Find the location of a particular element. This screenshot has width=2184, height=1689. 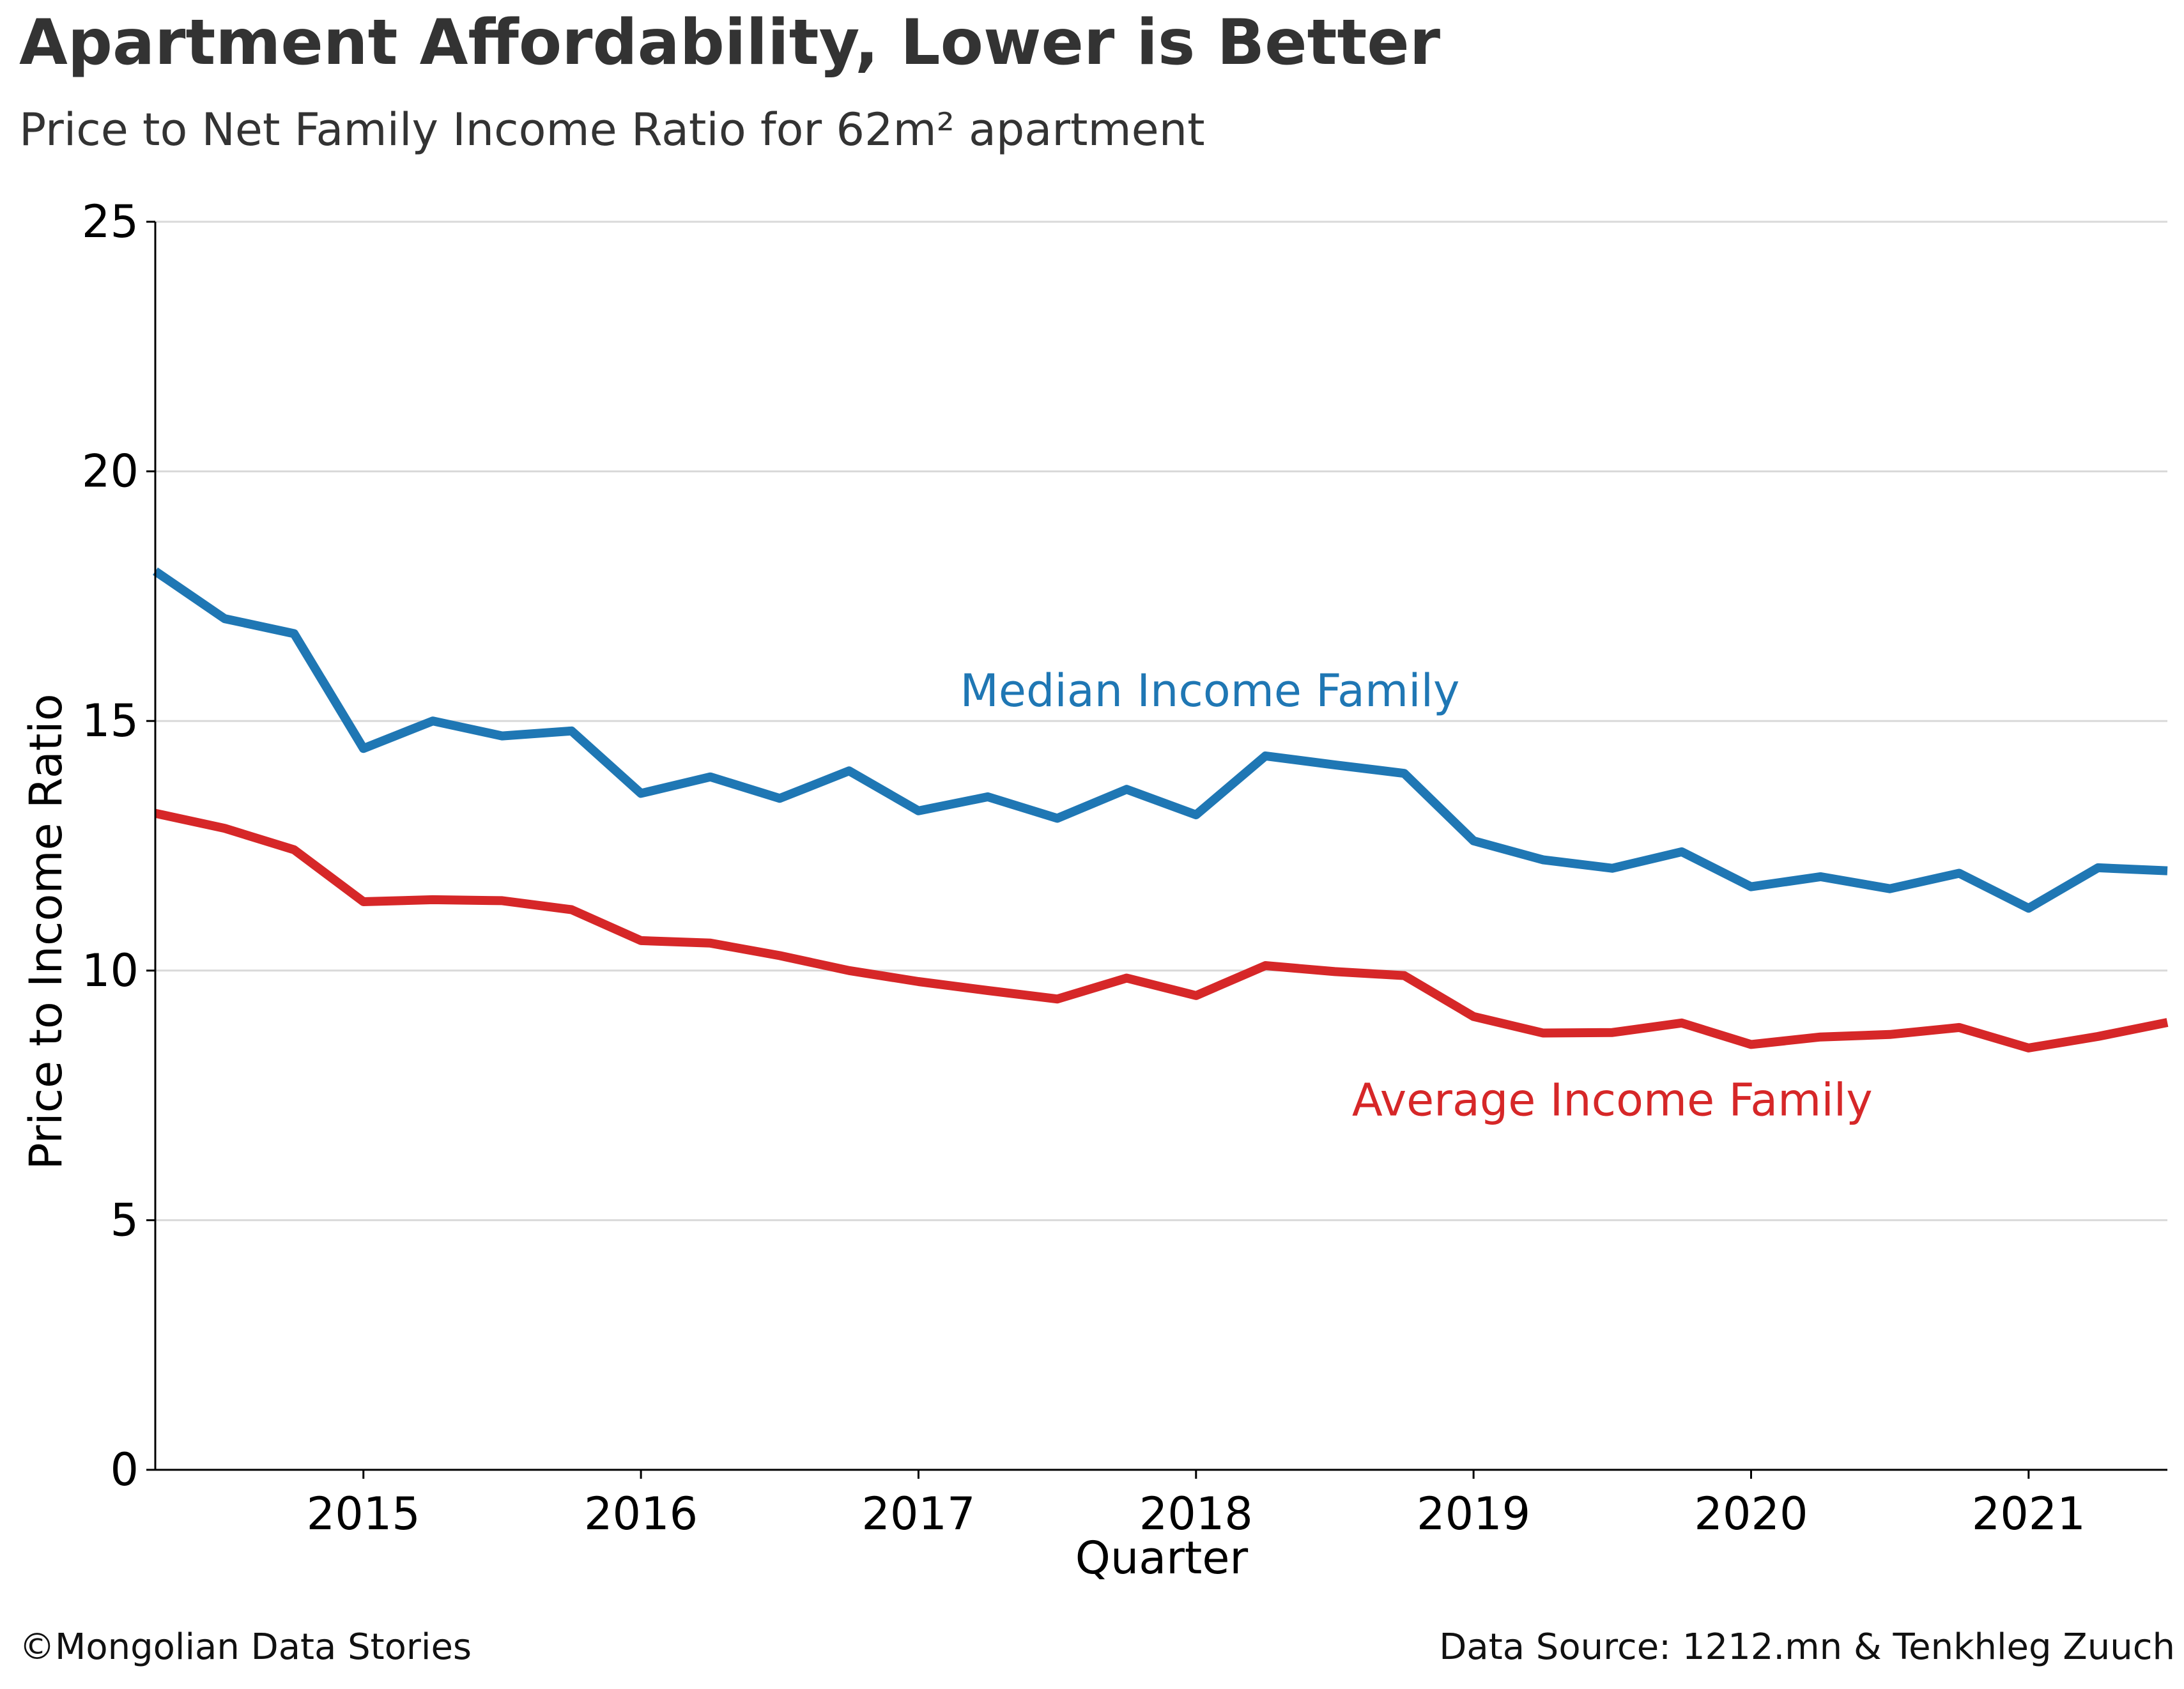

series-label-median-income-family: Median Income Family is located at coordinates (1210, 691).